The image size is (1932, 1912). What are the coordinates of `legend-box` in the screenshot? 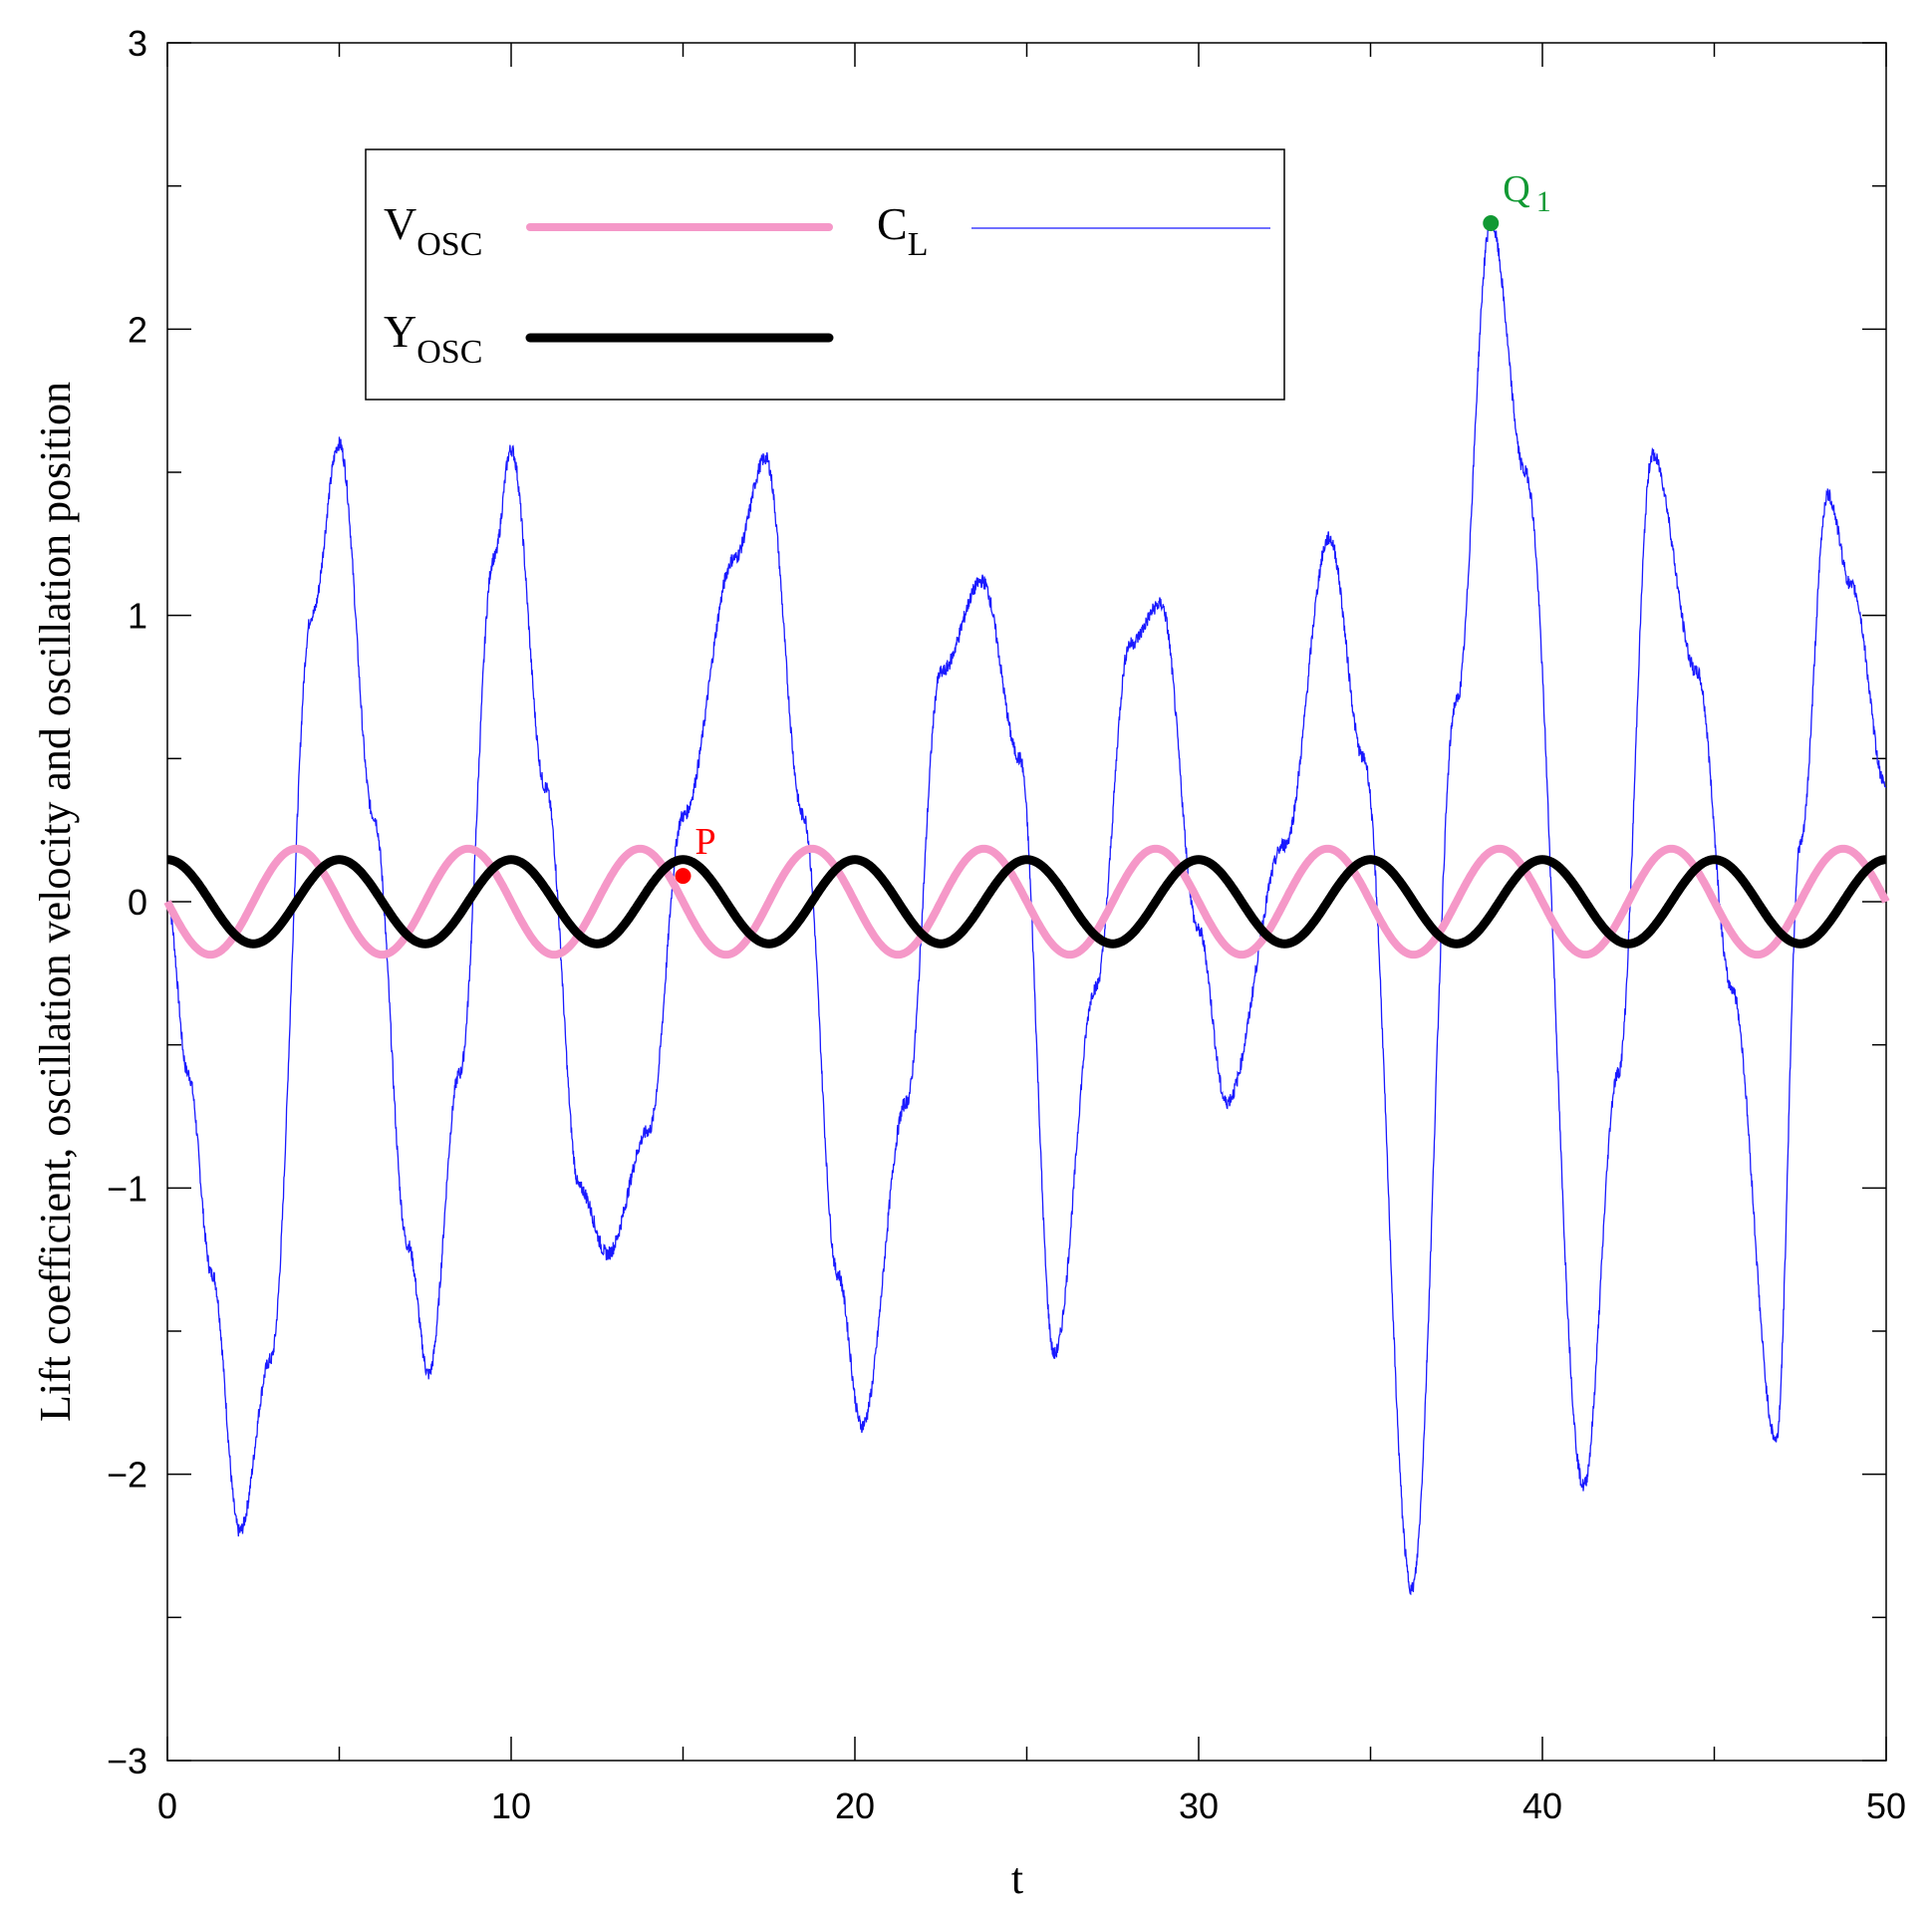 It's located at (825, 274).